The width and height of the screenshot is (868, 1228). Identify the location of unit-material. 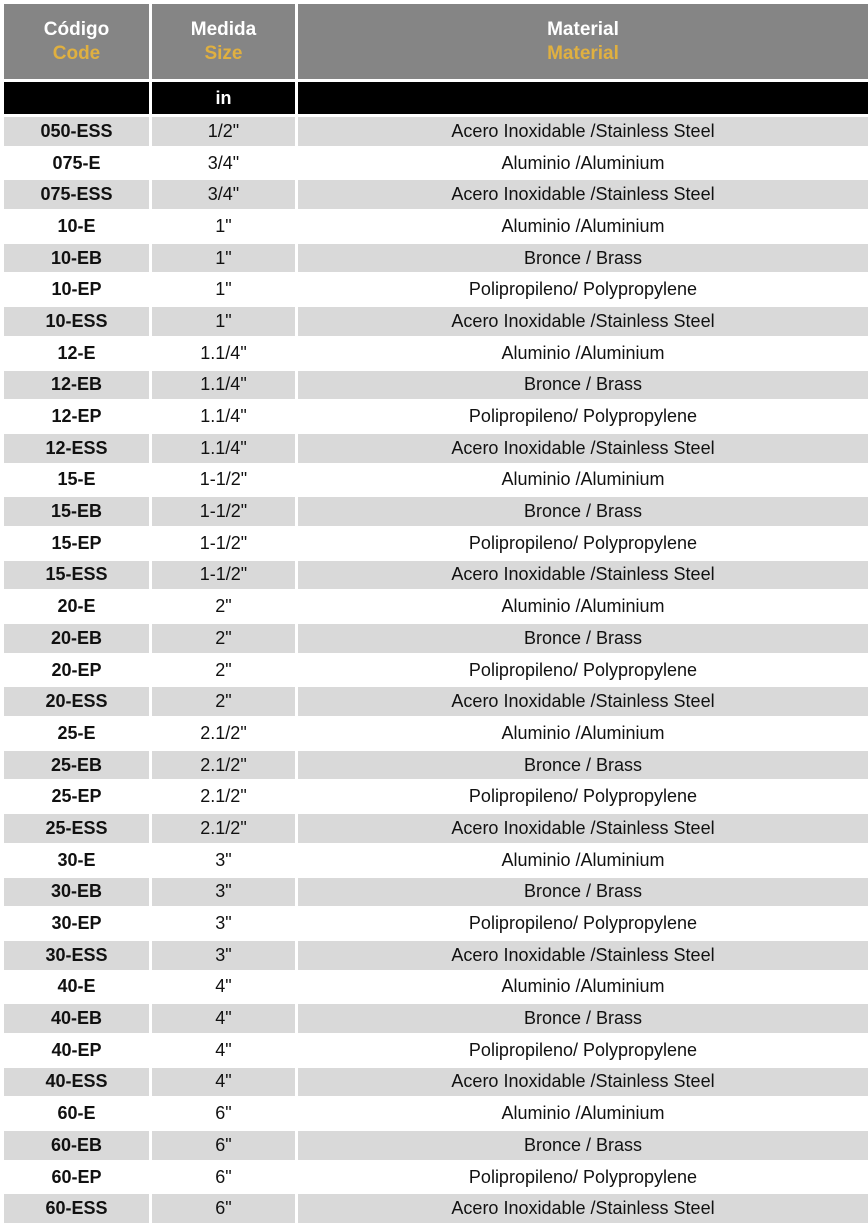
(583, 98).